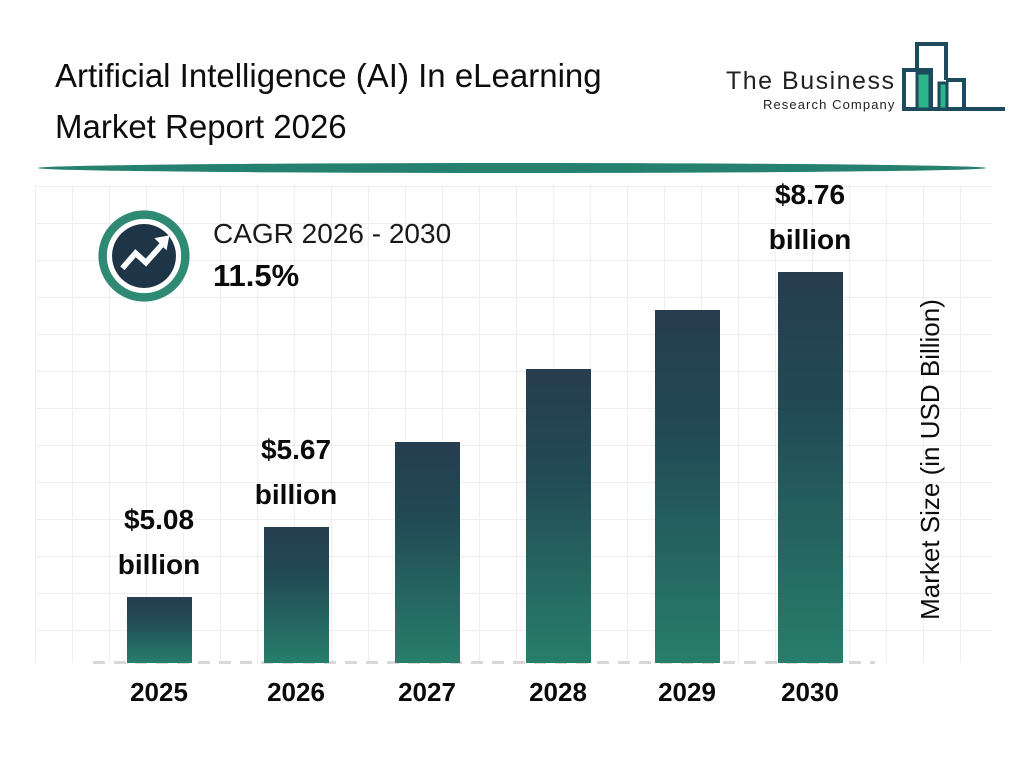  What do you see at coordinates (810, 467) in the screenshot?
I see `bar-2030` at bounding box center [810, 467].